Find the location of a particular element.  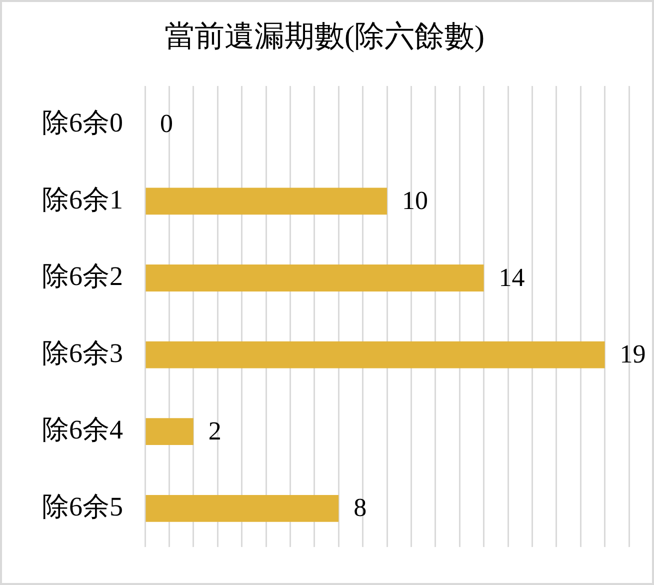

data-label: 0 is located at coordinates (166, 123).